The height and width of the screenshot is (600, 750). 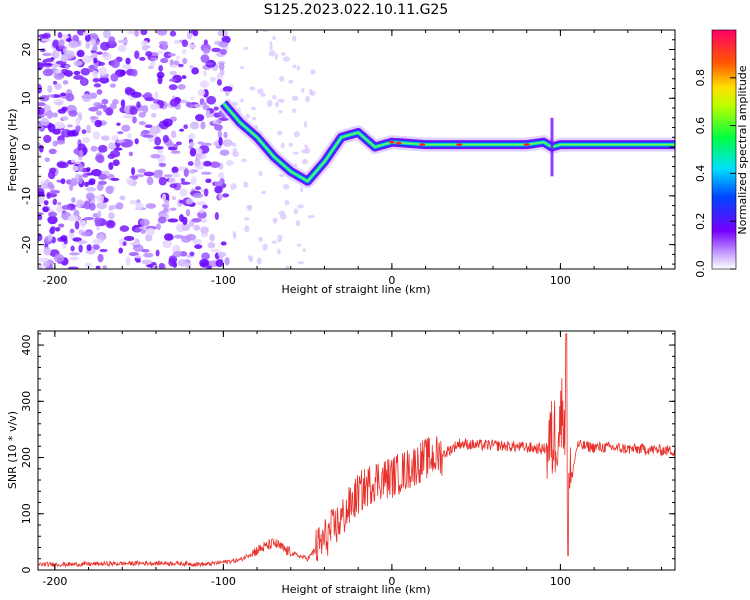 I want to click on colorbar-tick-label: 0.8, so click(x=700, y=78).